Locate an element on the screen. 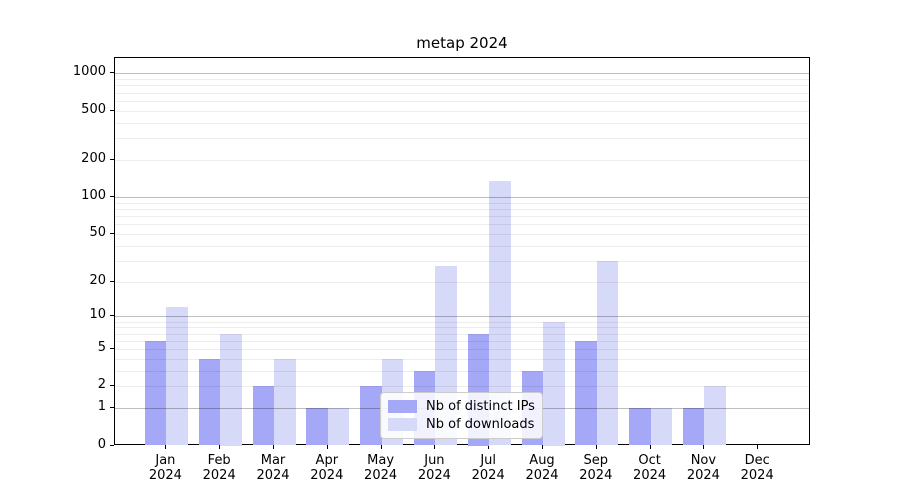  legend-label-distinct-ips: Nb of distinct IPs is located at coordinates (480, 406).